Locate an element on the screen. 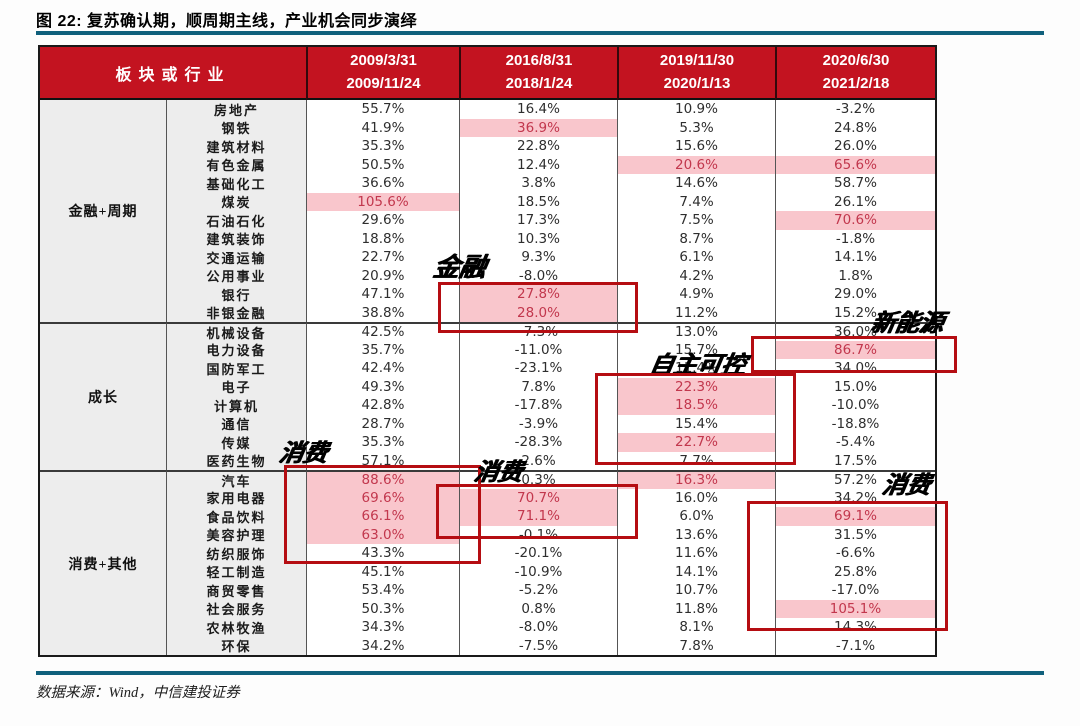 This screenshot has width=1080, height=726. period-header-3: 2019/11/30 2020/1/13 is located at coordinates (696, 73).